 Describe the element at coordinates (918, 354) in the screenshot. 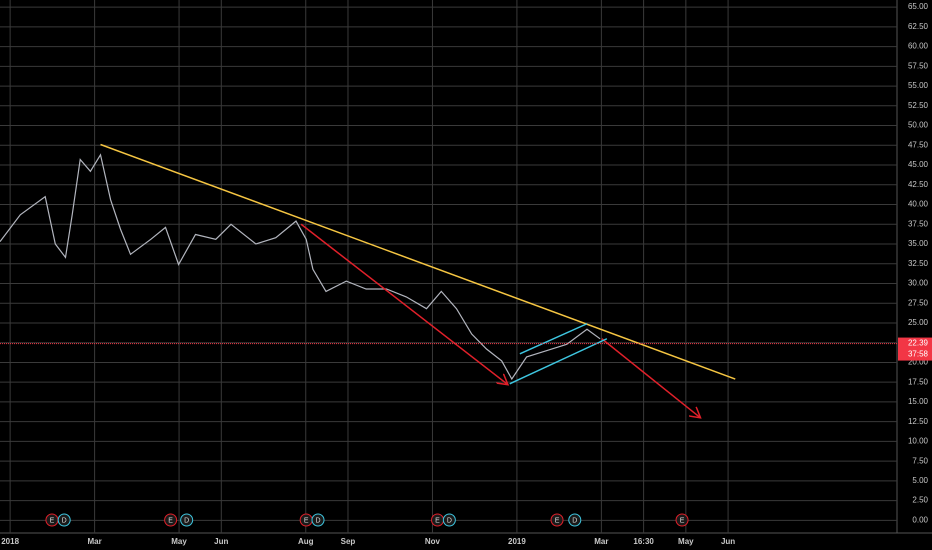

I see `countdown-label: 37:58` at that location.